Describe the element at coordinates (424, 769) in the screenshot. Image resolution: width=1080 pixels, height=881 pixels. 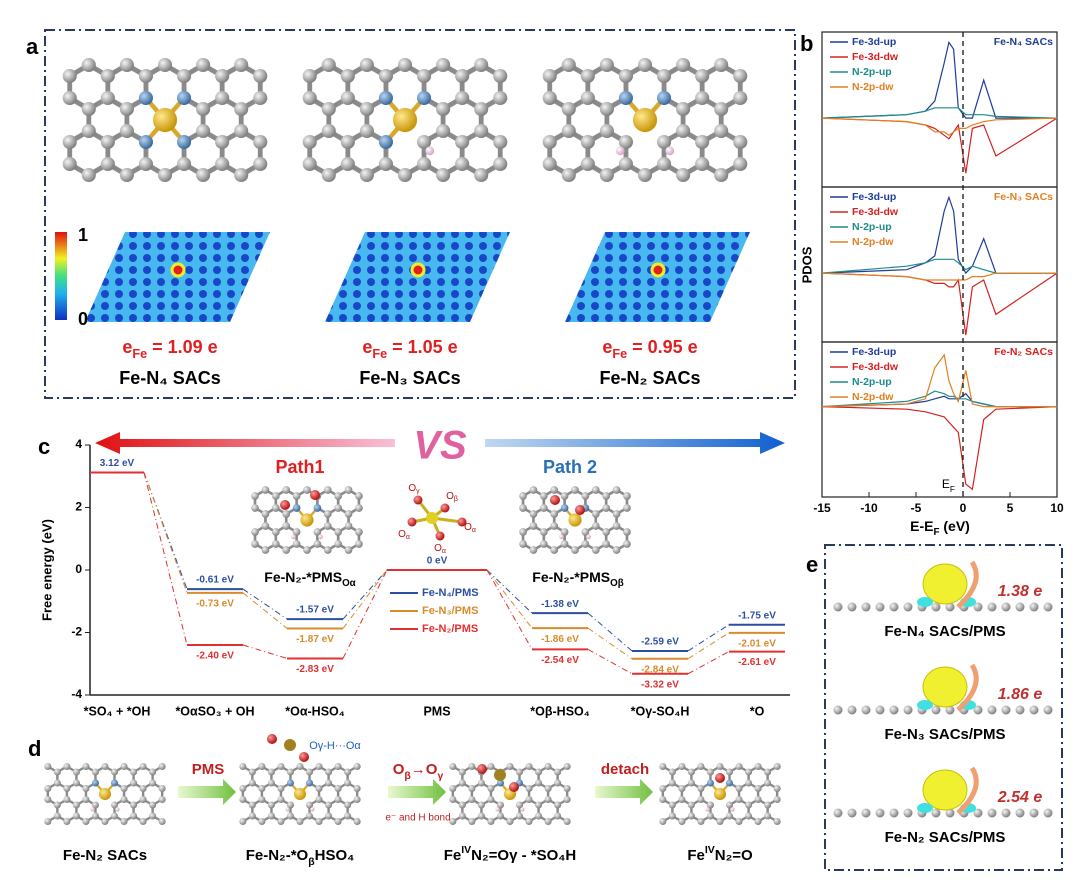
I see `text-part: →O` at that location.